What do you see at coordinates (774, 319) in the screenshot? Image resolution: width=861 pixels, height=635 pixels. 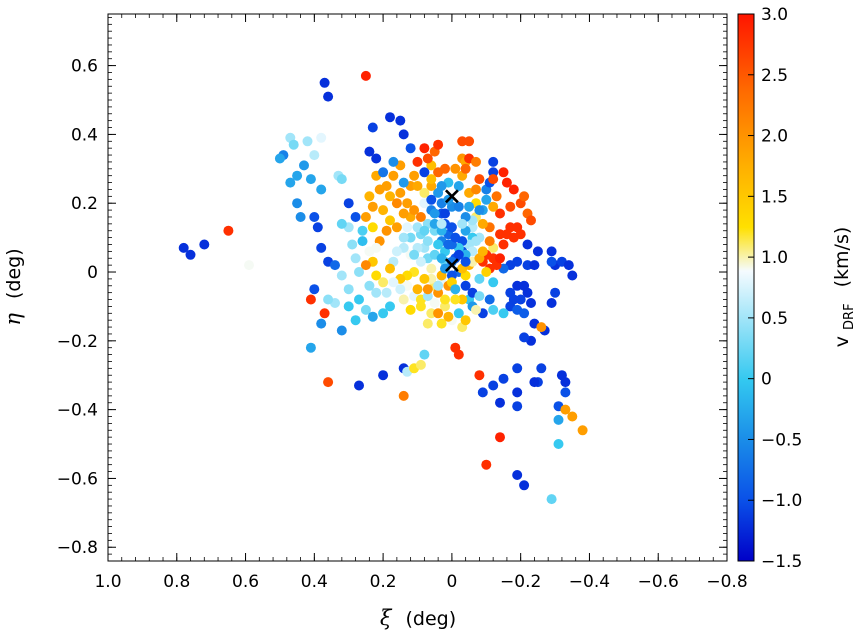 I see `colorbar-tick-label: 0.5` at bounding box center [774, 319].